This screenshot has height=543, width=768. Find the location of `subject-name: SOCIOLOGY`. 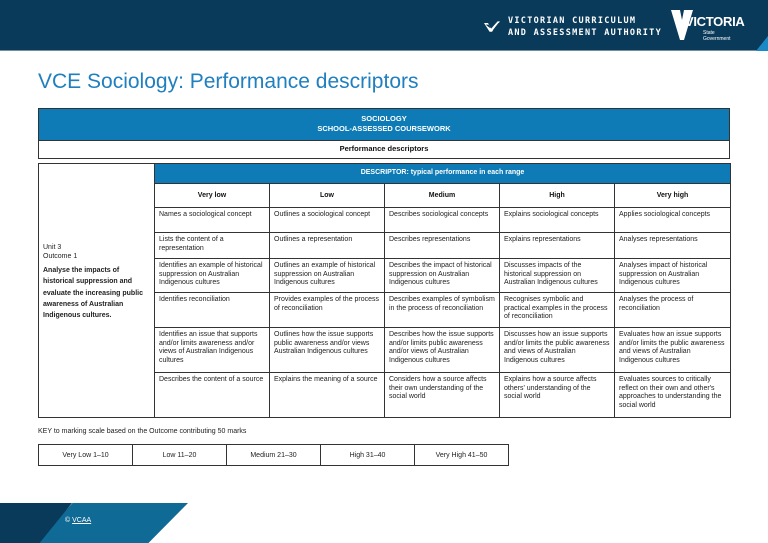

subject-name: SOCIOLOGY is located at coordinates (384, 118).